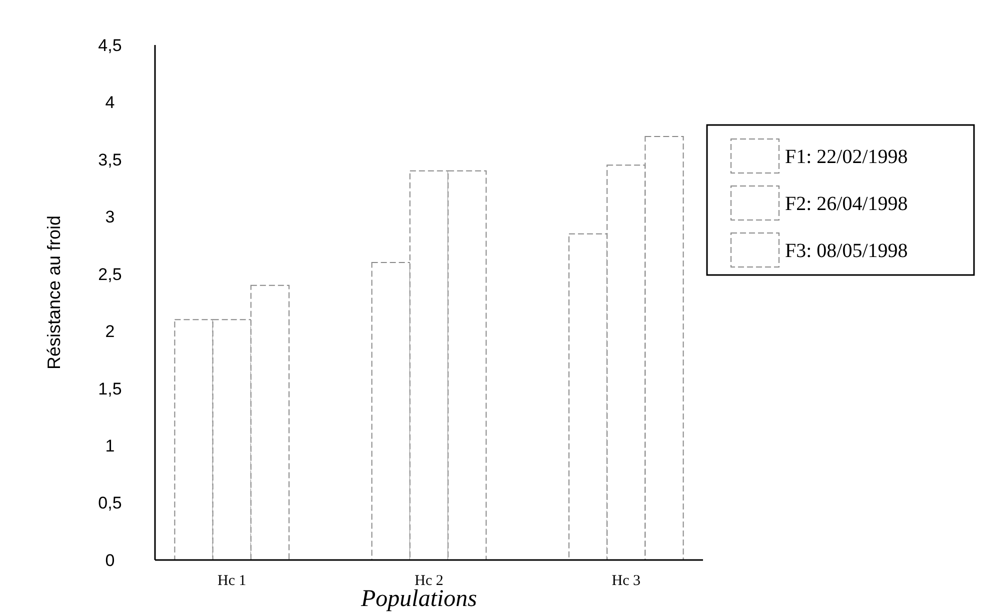  I want to click on y-tick-label: 2, so click(110, 332).